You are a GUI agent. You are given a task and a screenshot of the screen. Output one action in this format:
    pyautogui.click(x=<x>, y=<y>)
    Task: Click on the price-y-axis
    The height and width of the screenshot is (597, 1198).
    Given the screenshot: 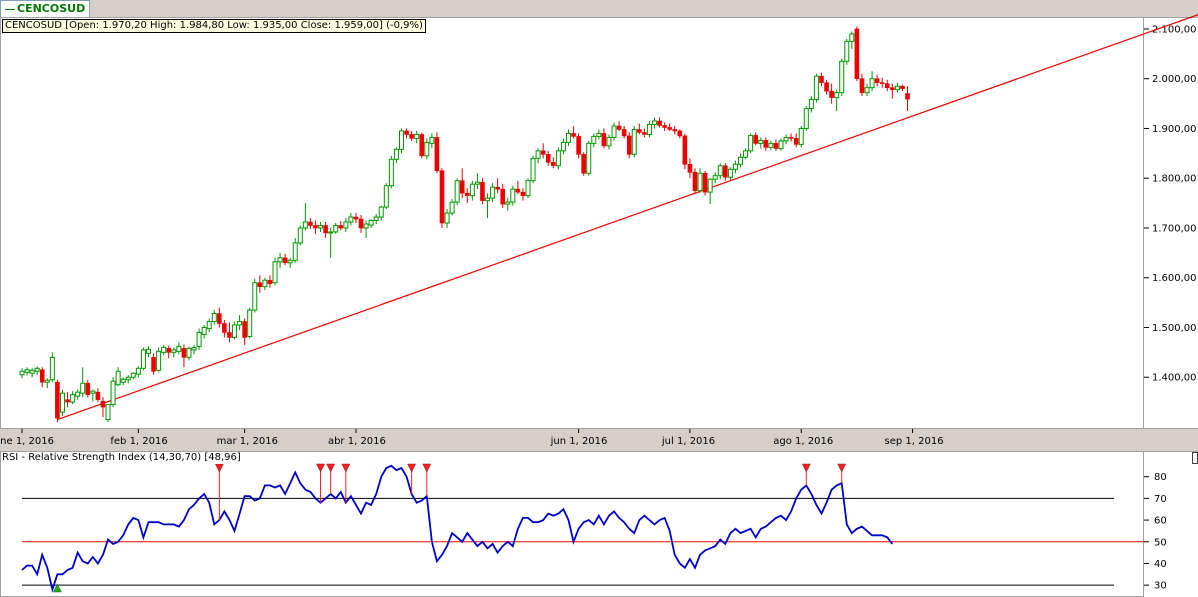 What is the action you would take?
    pyautogui.click(x=1171, y=223)
    